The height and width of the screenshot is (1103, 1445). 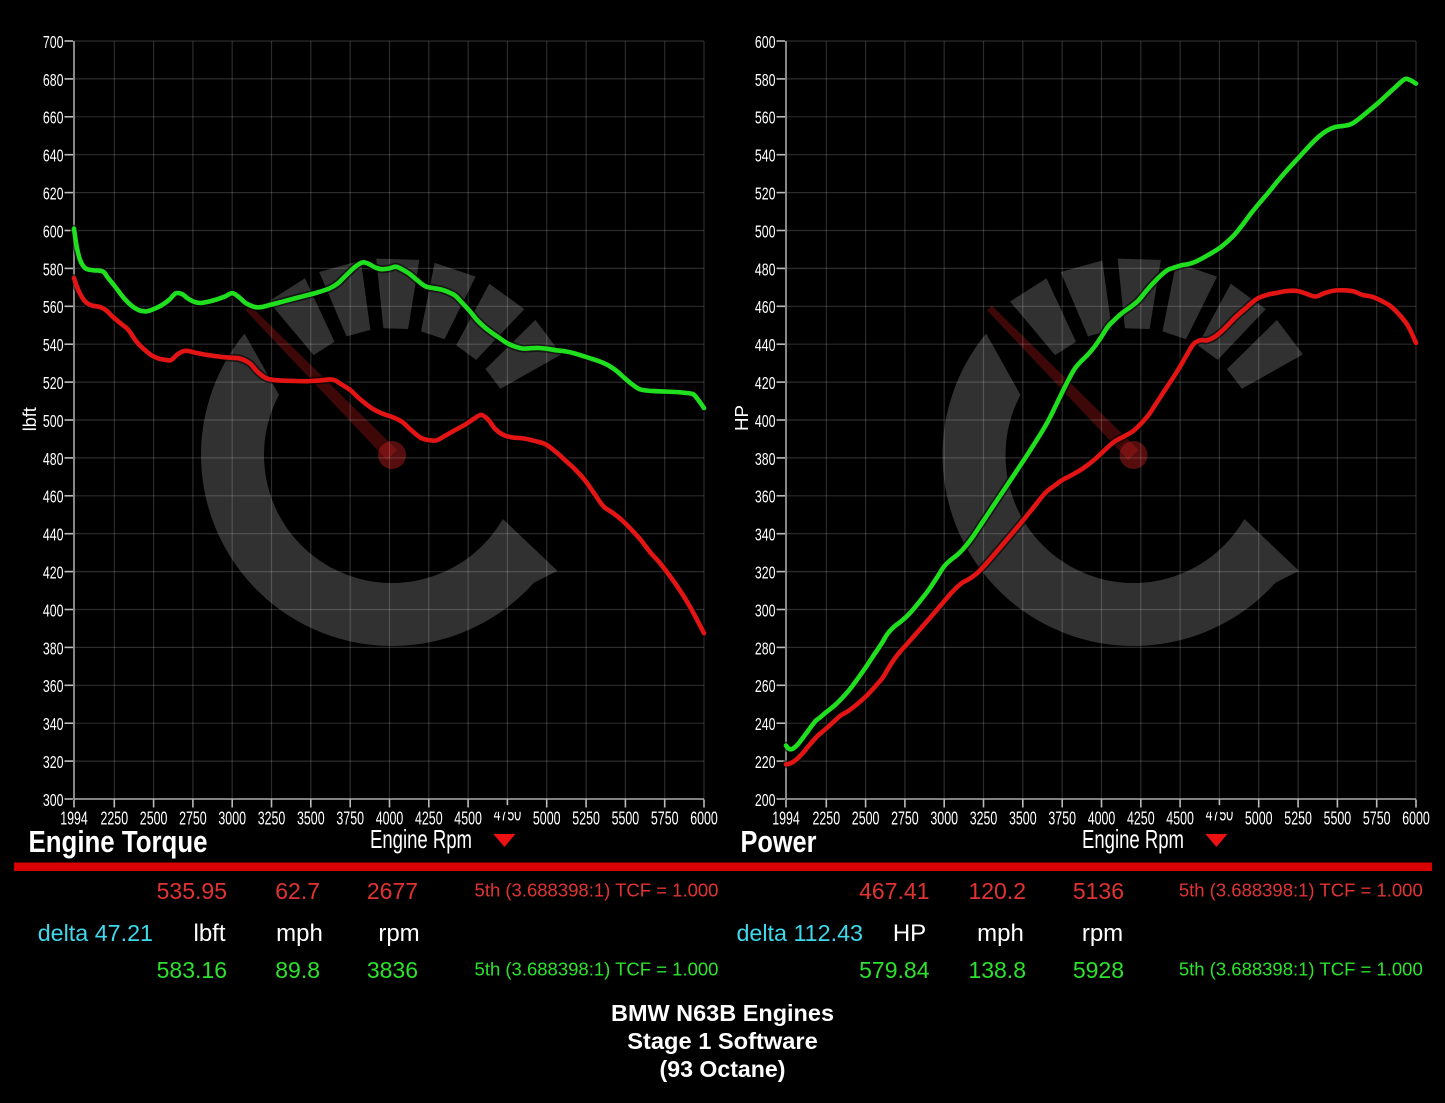 I want to click on svg-text: 5136, so click(x=1098, y=891).